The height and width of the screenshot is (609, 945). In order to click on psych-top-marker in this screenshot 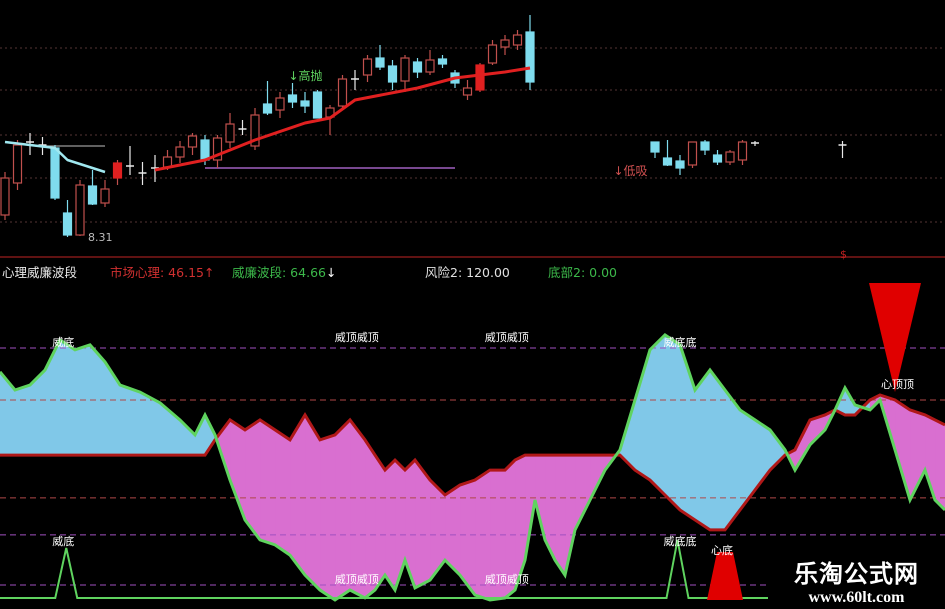, I will do `click(895, 337)`.